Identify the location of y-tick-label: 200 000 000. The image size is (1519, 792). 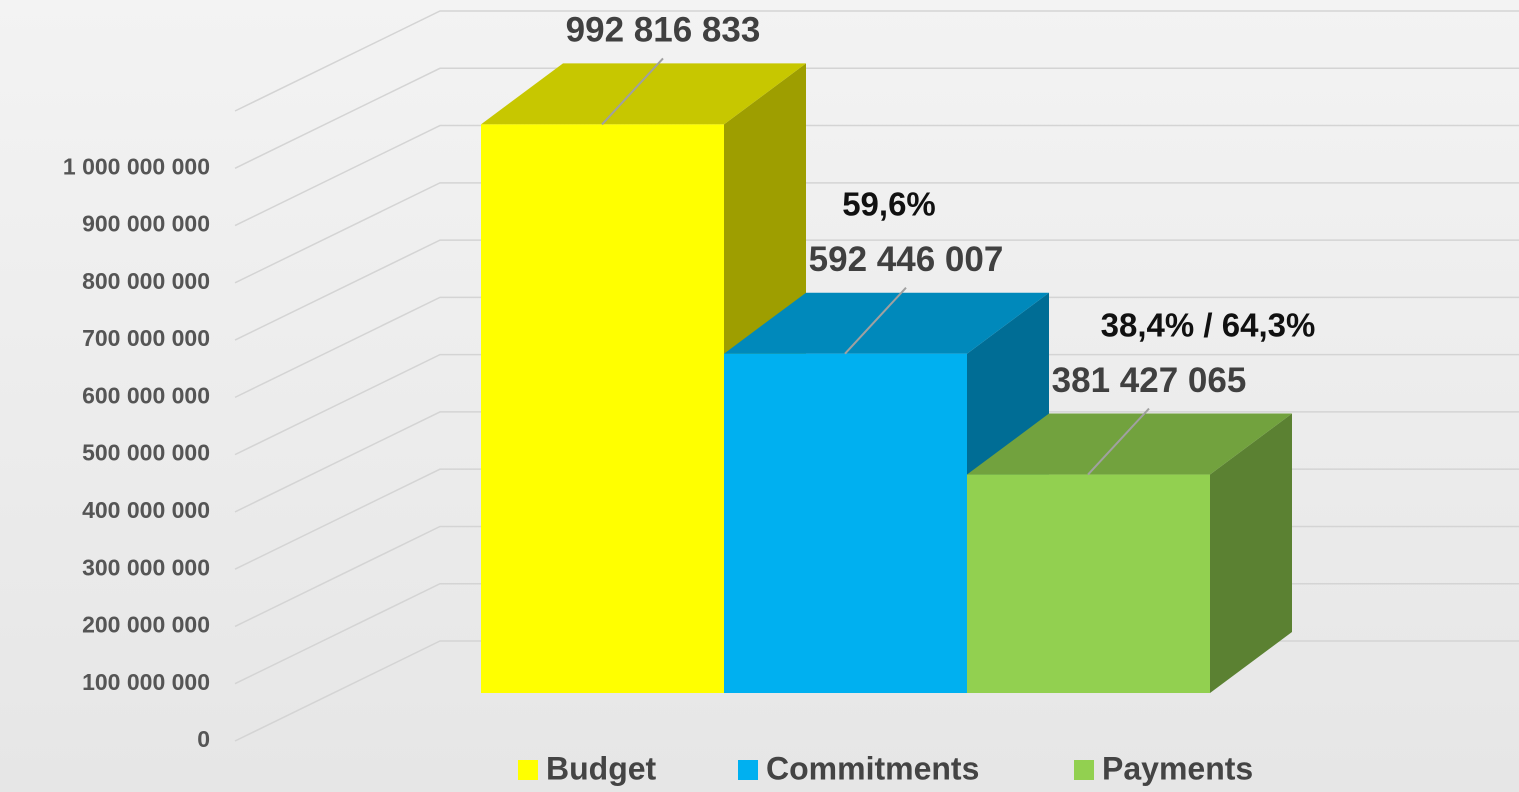
(146, 625).